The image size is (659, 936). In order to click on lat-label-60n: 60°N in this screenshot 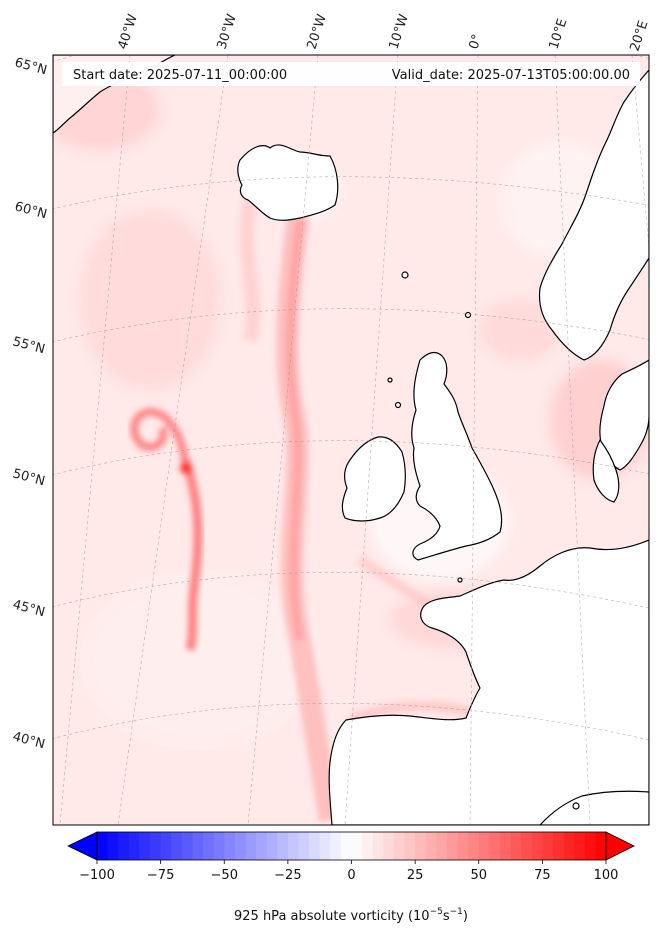, I will do `click(31, 210)`.